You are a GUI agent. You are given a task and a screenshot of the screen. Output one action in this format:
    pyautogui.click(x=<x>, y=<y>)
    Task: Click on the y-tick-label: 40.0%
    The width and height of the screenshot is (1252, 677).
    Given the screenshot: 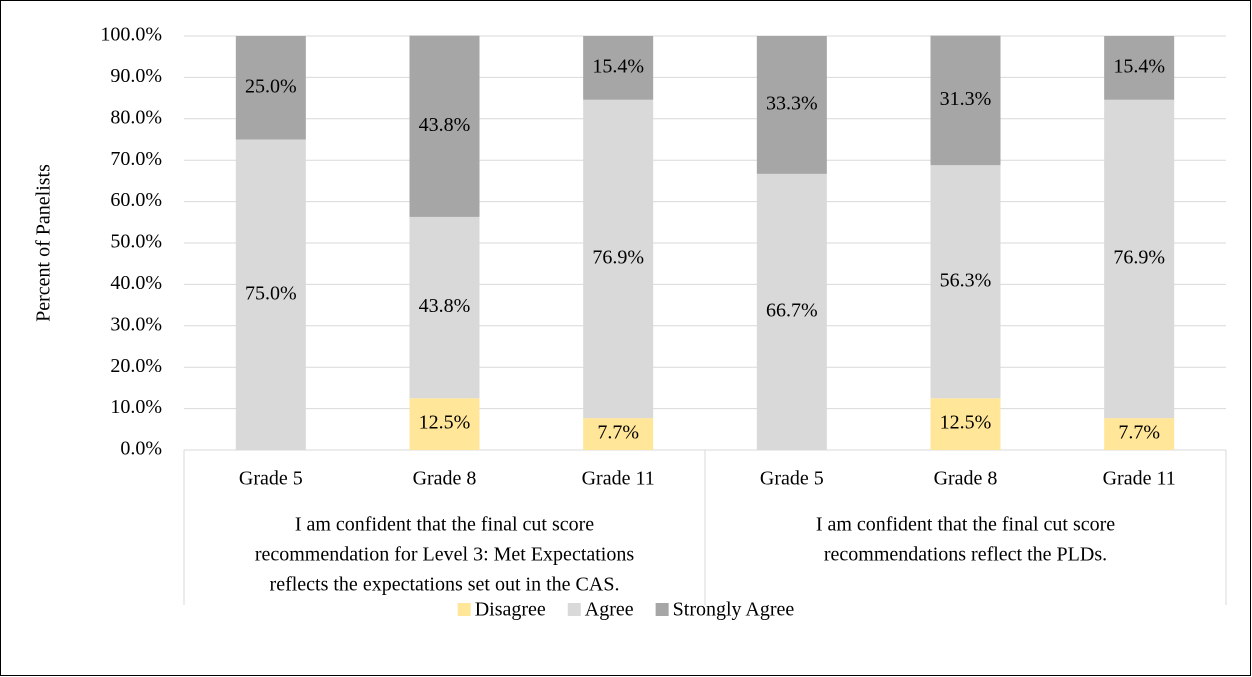 What is the action you would take?
    pyautogui.click(x=136, y=283)
    